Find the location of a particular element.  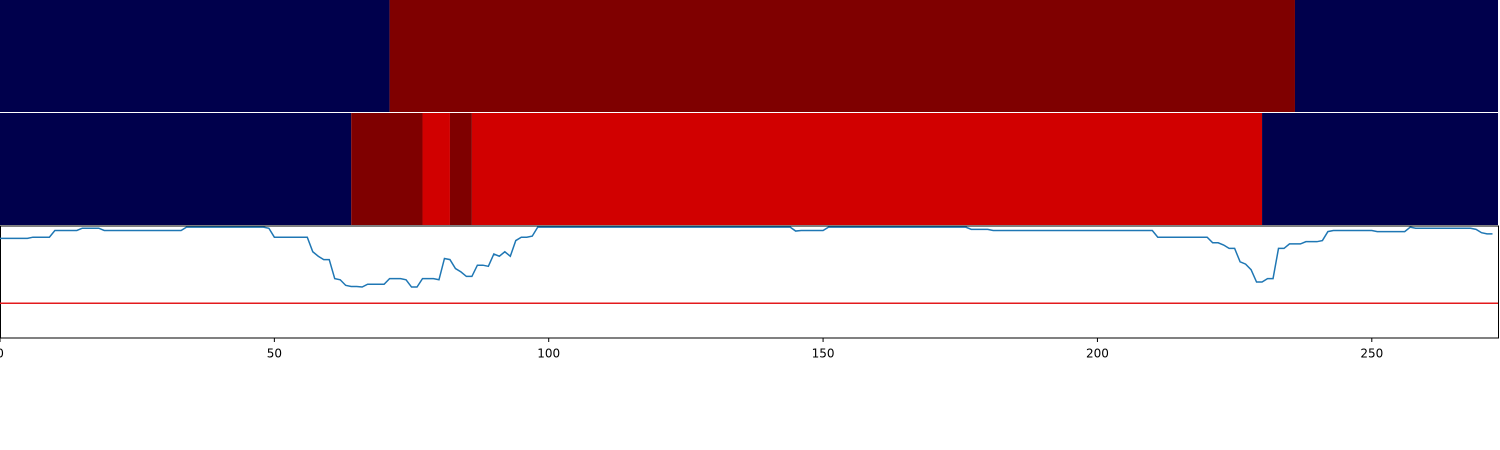

x-tick-label: 50 is located at coordinates (274, 354).